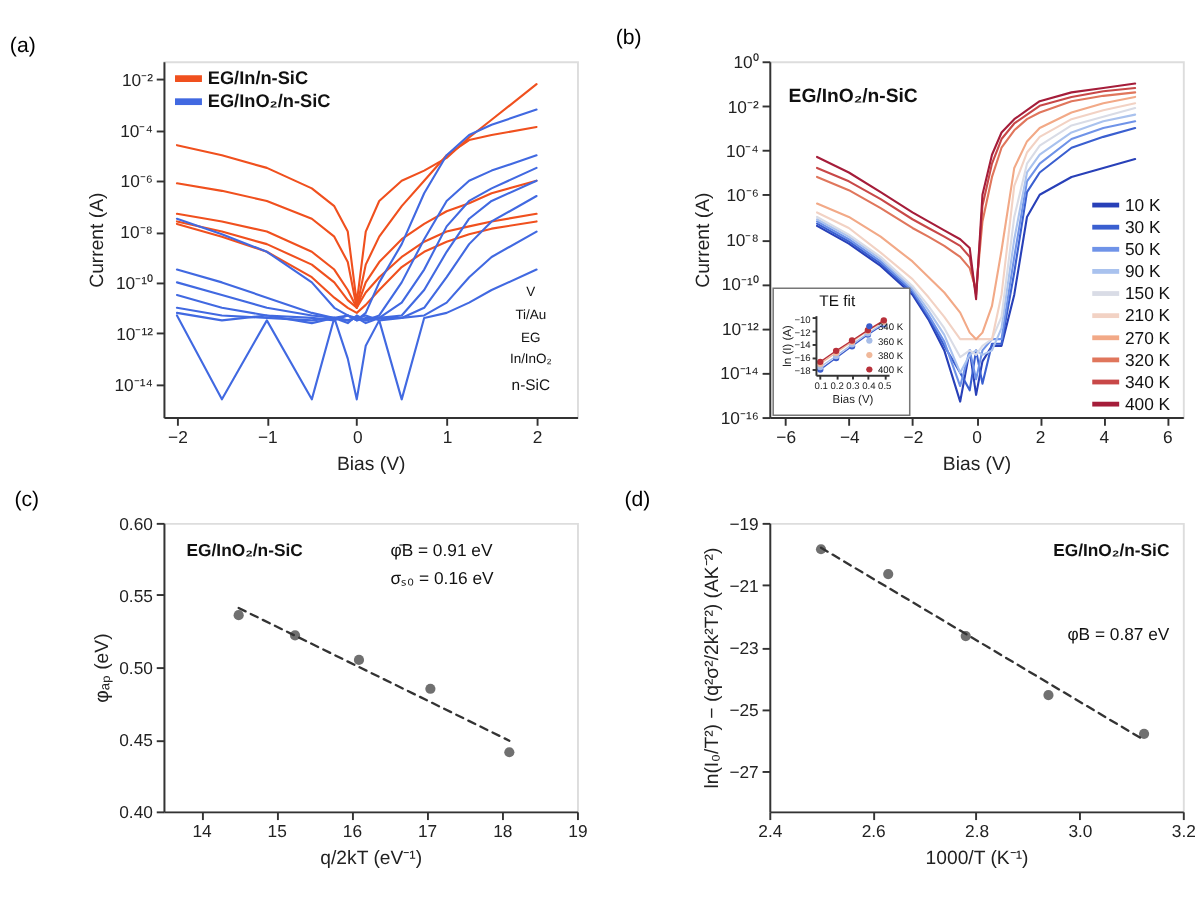 The image size is (1204, 906). Describe the element at coordinates (371, 859) in the screenshot. I see `x-axis-title: q/2kT (eV⁻¹)` at that location.